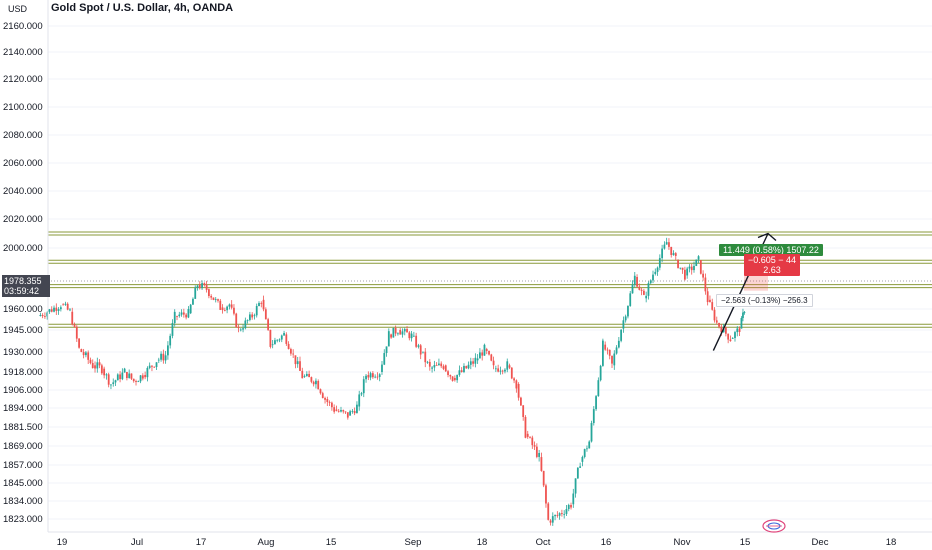 The height and width of the screenshot is (550, 932). I want to click on target-badge: 11.449 (0.58%) 1507.22, so click(771, 250).